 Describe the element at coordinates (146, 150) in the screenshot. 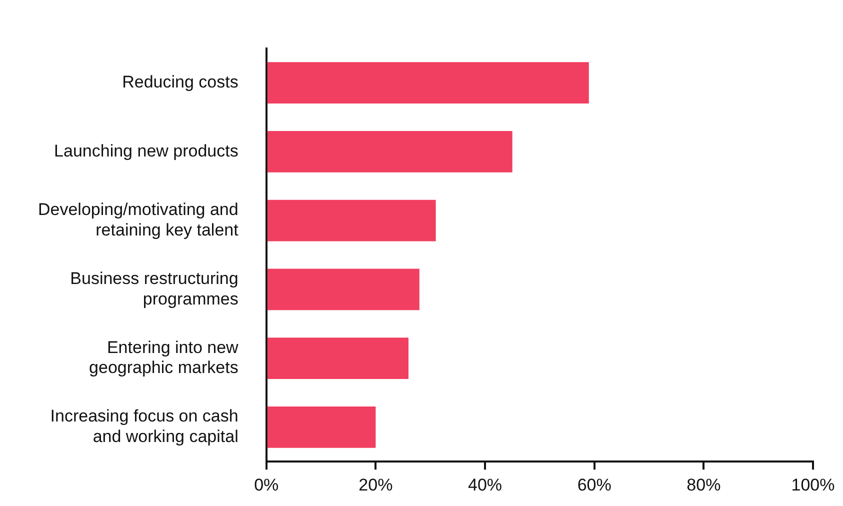

I see `y-tick-label: Launching new products` at that location.